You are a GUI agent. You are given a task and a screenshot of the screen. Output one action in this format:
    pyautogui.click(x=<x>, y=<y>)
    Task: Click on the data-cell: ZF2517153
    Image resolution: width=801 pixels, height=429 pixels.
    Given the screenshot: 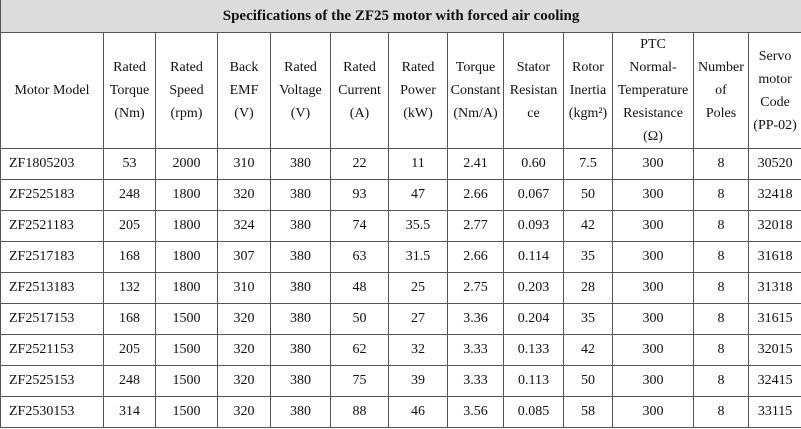 What is the action you would take?
    pyautogui.click(x=52, y=319)
    